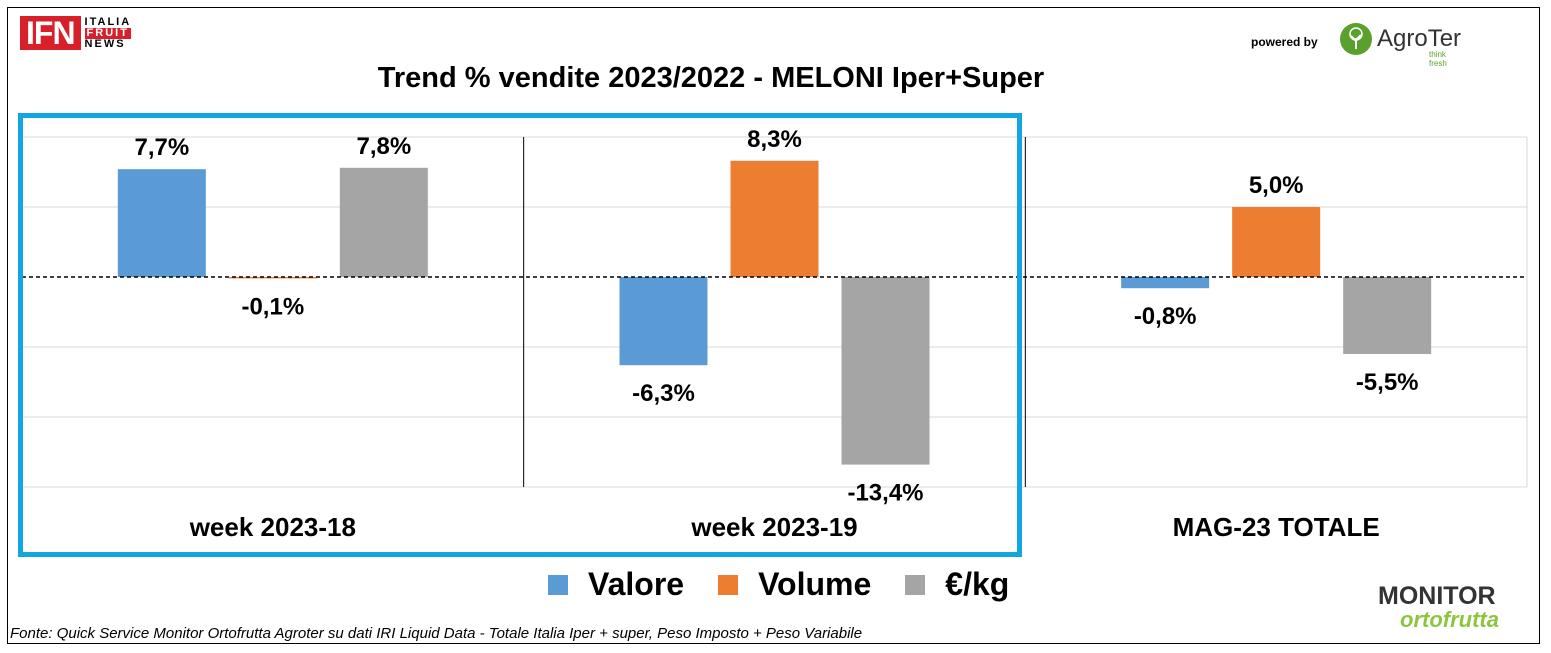 This screenshot has height=653, width=1551. What do you see at coordinates (1387, 382) in the screenshot?
I see `data-label-eurkg-2: -5,5%` at bounding box center [1387, 382].